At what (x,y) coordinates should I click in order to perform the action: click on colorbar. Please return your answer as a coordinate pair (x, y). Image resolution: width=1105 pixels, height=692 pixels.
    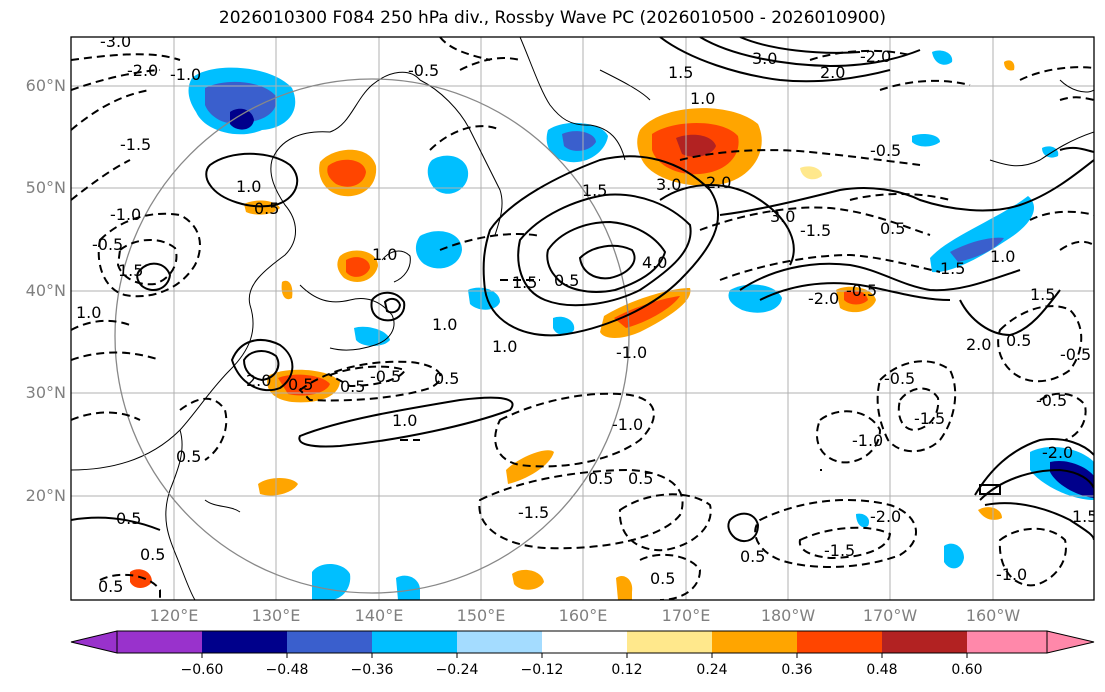
    Looking at the image, I should click on (582, 644).